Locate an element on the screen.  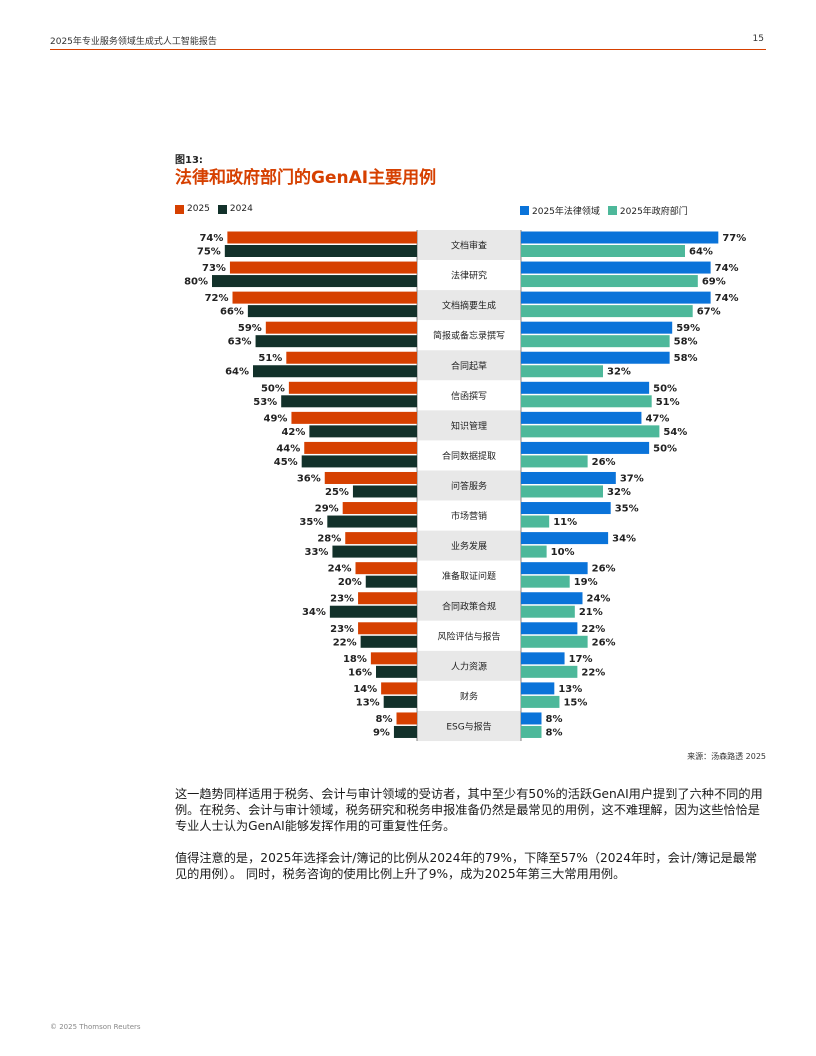
data-label-legal: 34% is located at coordinates (624, 539).